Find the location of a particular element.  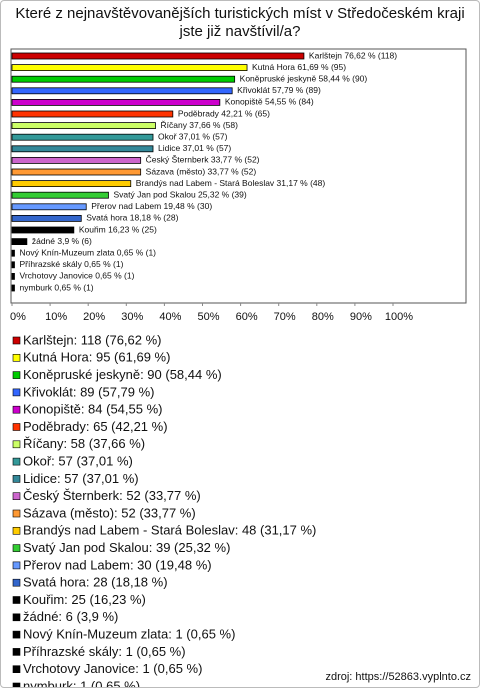

legend-label: Svatá hora: 28 (18,18 %) is located at coordinates (95, 582).